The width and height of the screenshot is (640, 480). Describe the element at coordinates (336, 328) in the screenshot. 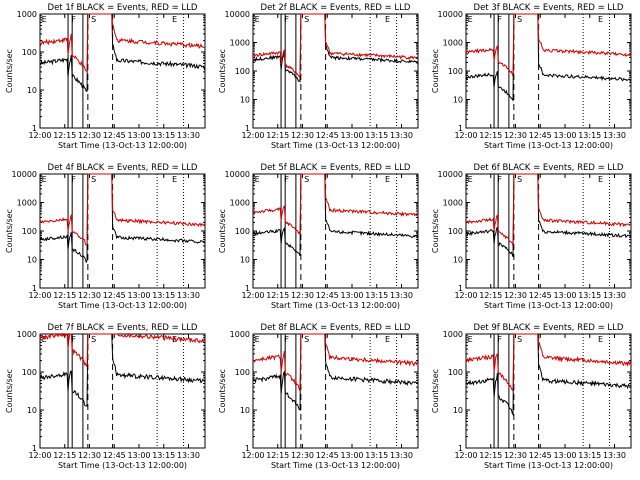

I see `chart-title: Det 8f BLACK = Events, RED = LLD` at that location.